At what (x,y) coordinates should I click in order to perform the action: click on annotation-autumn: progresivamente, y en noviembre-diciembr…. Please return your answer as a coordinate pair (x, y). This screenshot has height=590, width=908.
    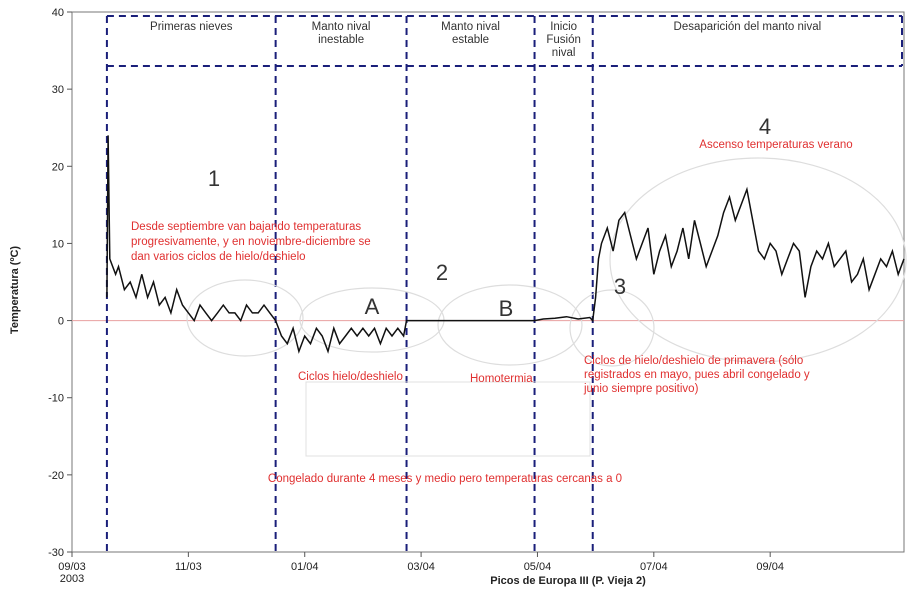
    Looking at the image, I should click on (251, 242).